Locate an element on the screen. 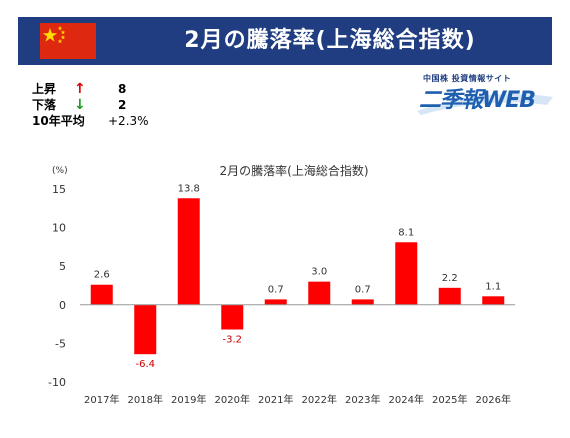 This screenshot has height=438, width=570. logo-swoosh-icon is located at coordinates (485, 104).